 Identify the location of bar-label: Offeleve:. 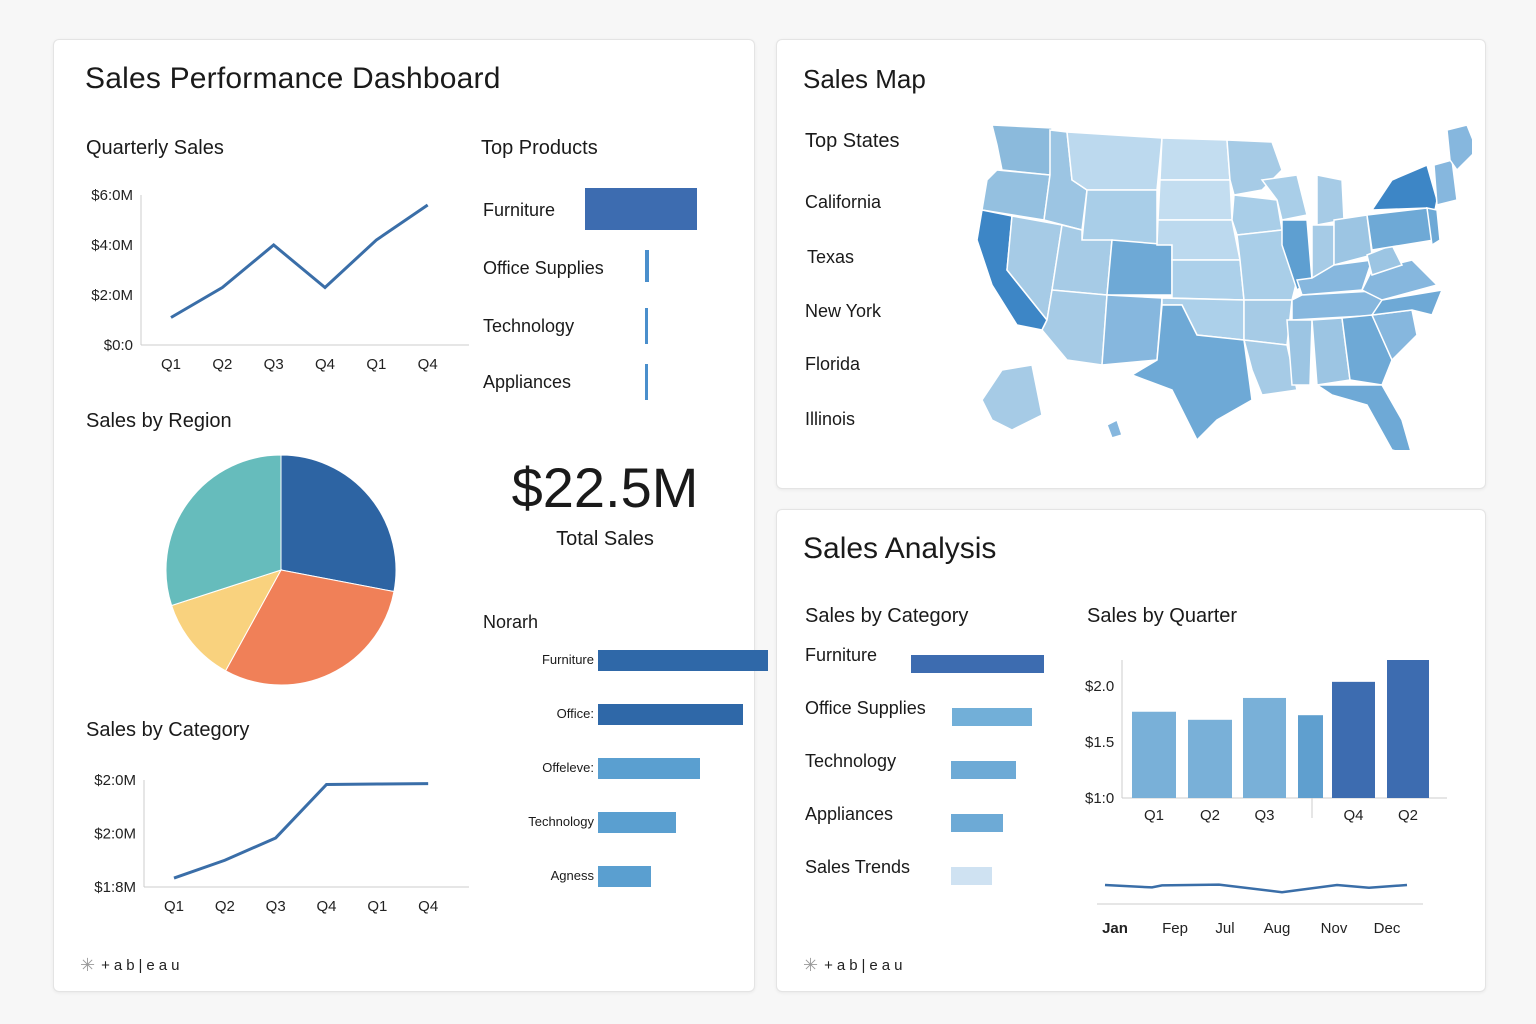
(568, 767).